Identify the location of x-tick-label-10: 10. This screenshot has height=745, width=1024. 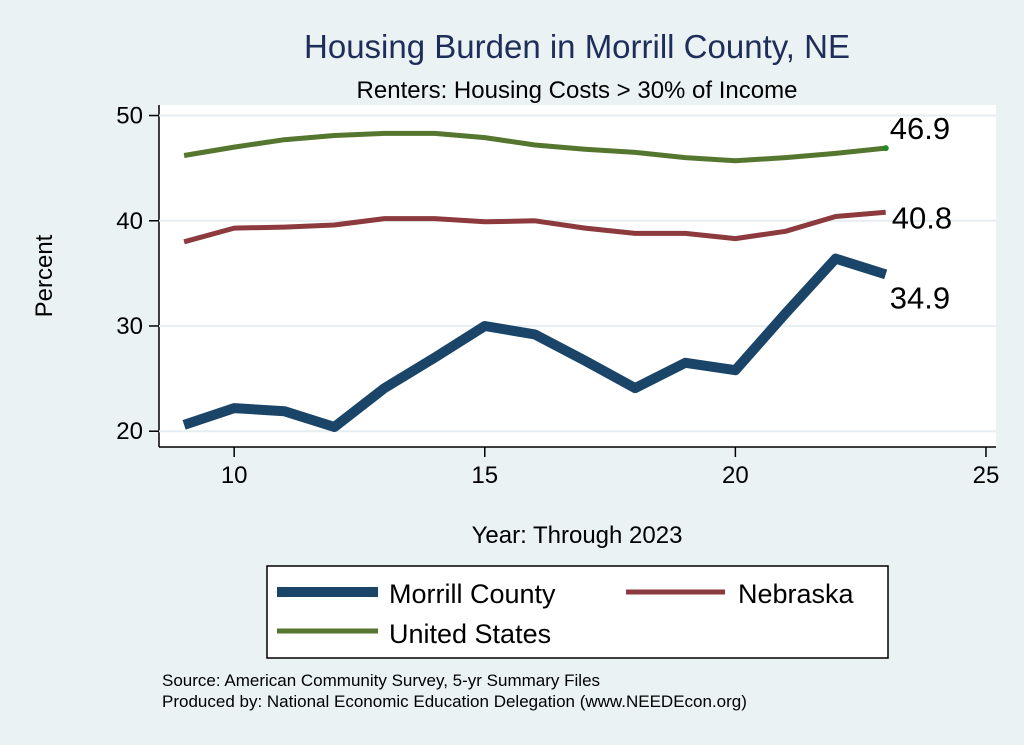
(234, 475).